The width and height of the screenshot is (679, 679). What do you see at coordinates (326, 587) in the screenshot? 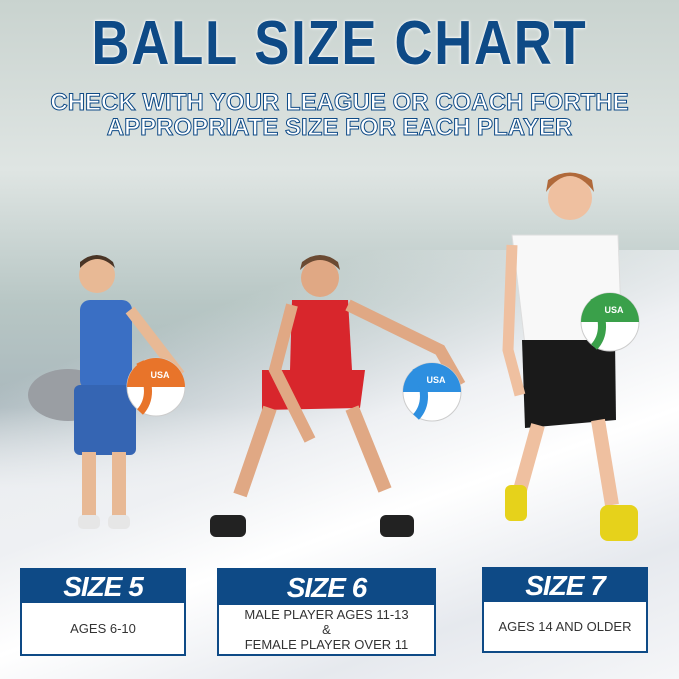
I see `size-label: SIZE 6` at bounding box center [326, 587].